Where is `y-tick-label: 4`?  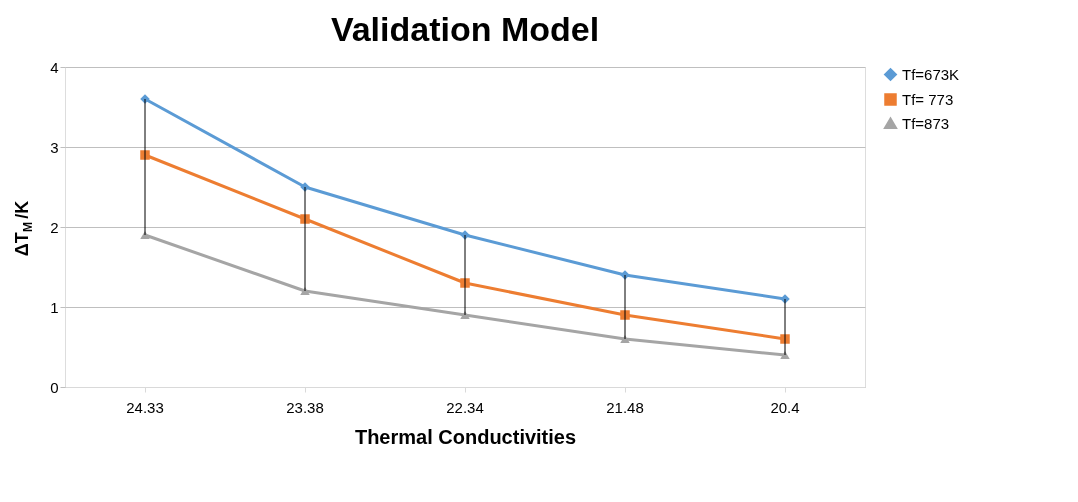
y-tick-label: 4 is located at coordinates (54, 67).